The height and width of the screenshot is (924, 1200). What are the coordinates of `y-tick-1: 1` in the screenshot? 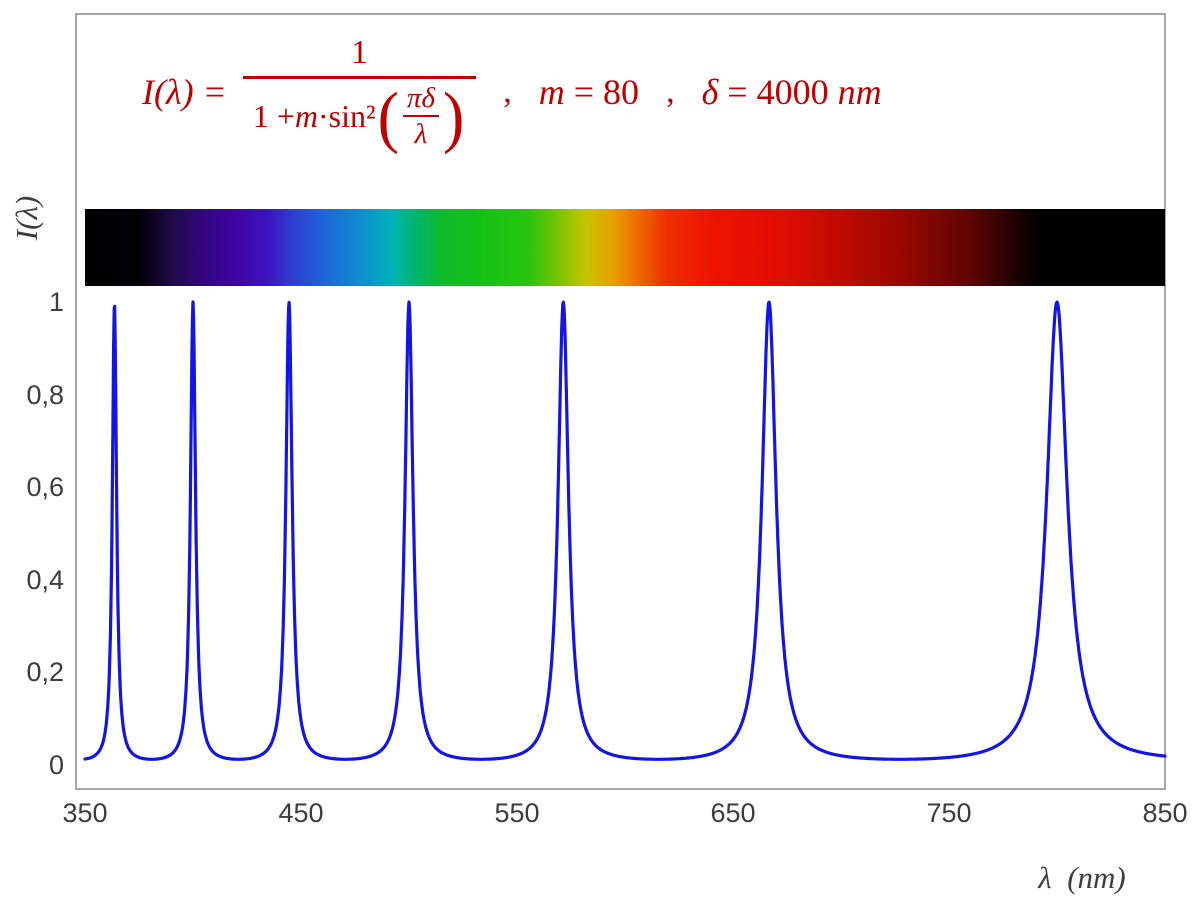 It's located at (56, 302).